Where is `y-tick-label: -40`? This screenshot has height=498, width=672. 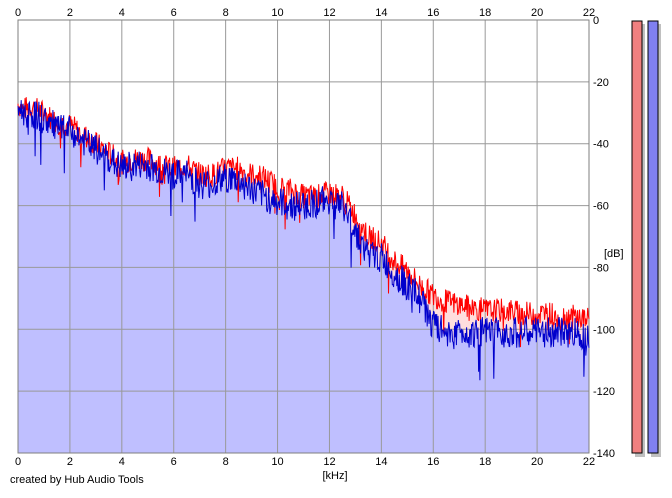 y-tick-label: -40 is located at coordinates (601, 145).